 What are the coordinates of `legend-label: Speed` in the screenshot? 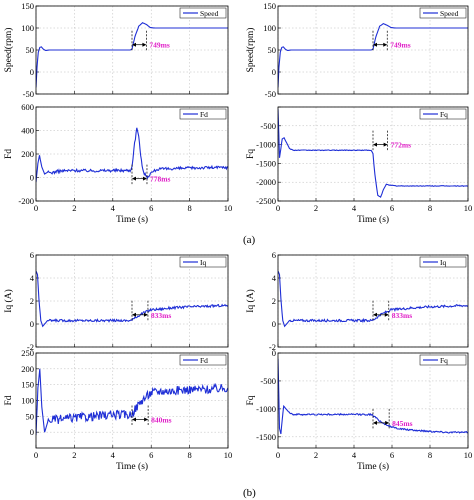 It's located at (209, 13).